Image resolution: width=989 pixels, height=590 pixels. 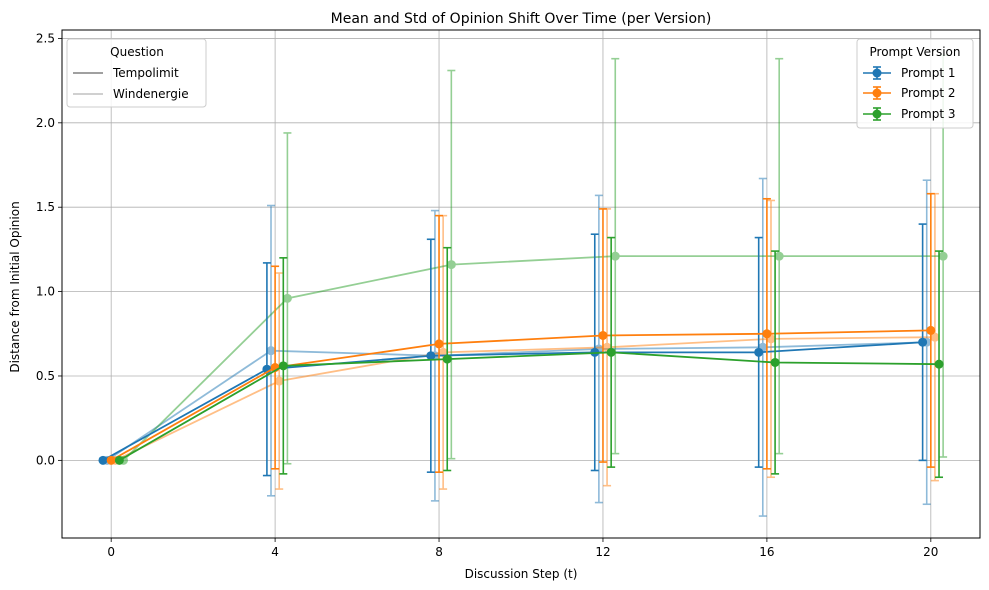 What do you see at coordinates (111, 552) in the screenshot?
I see `x-tick-label: 0` at bounding box center [111, 552].